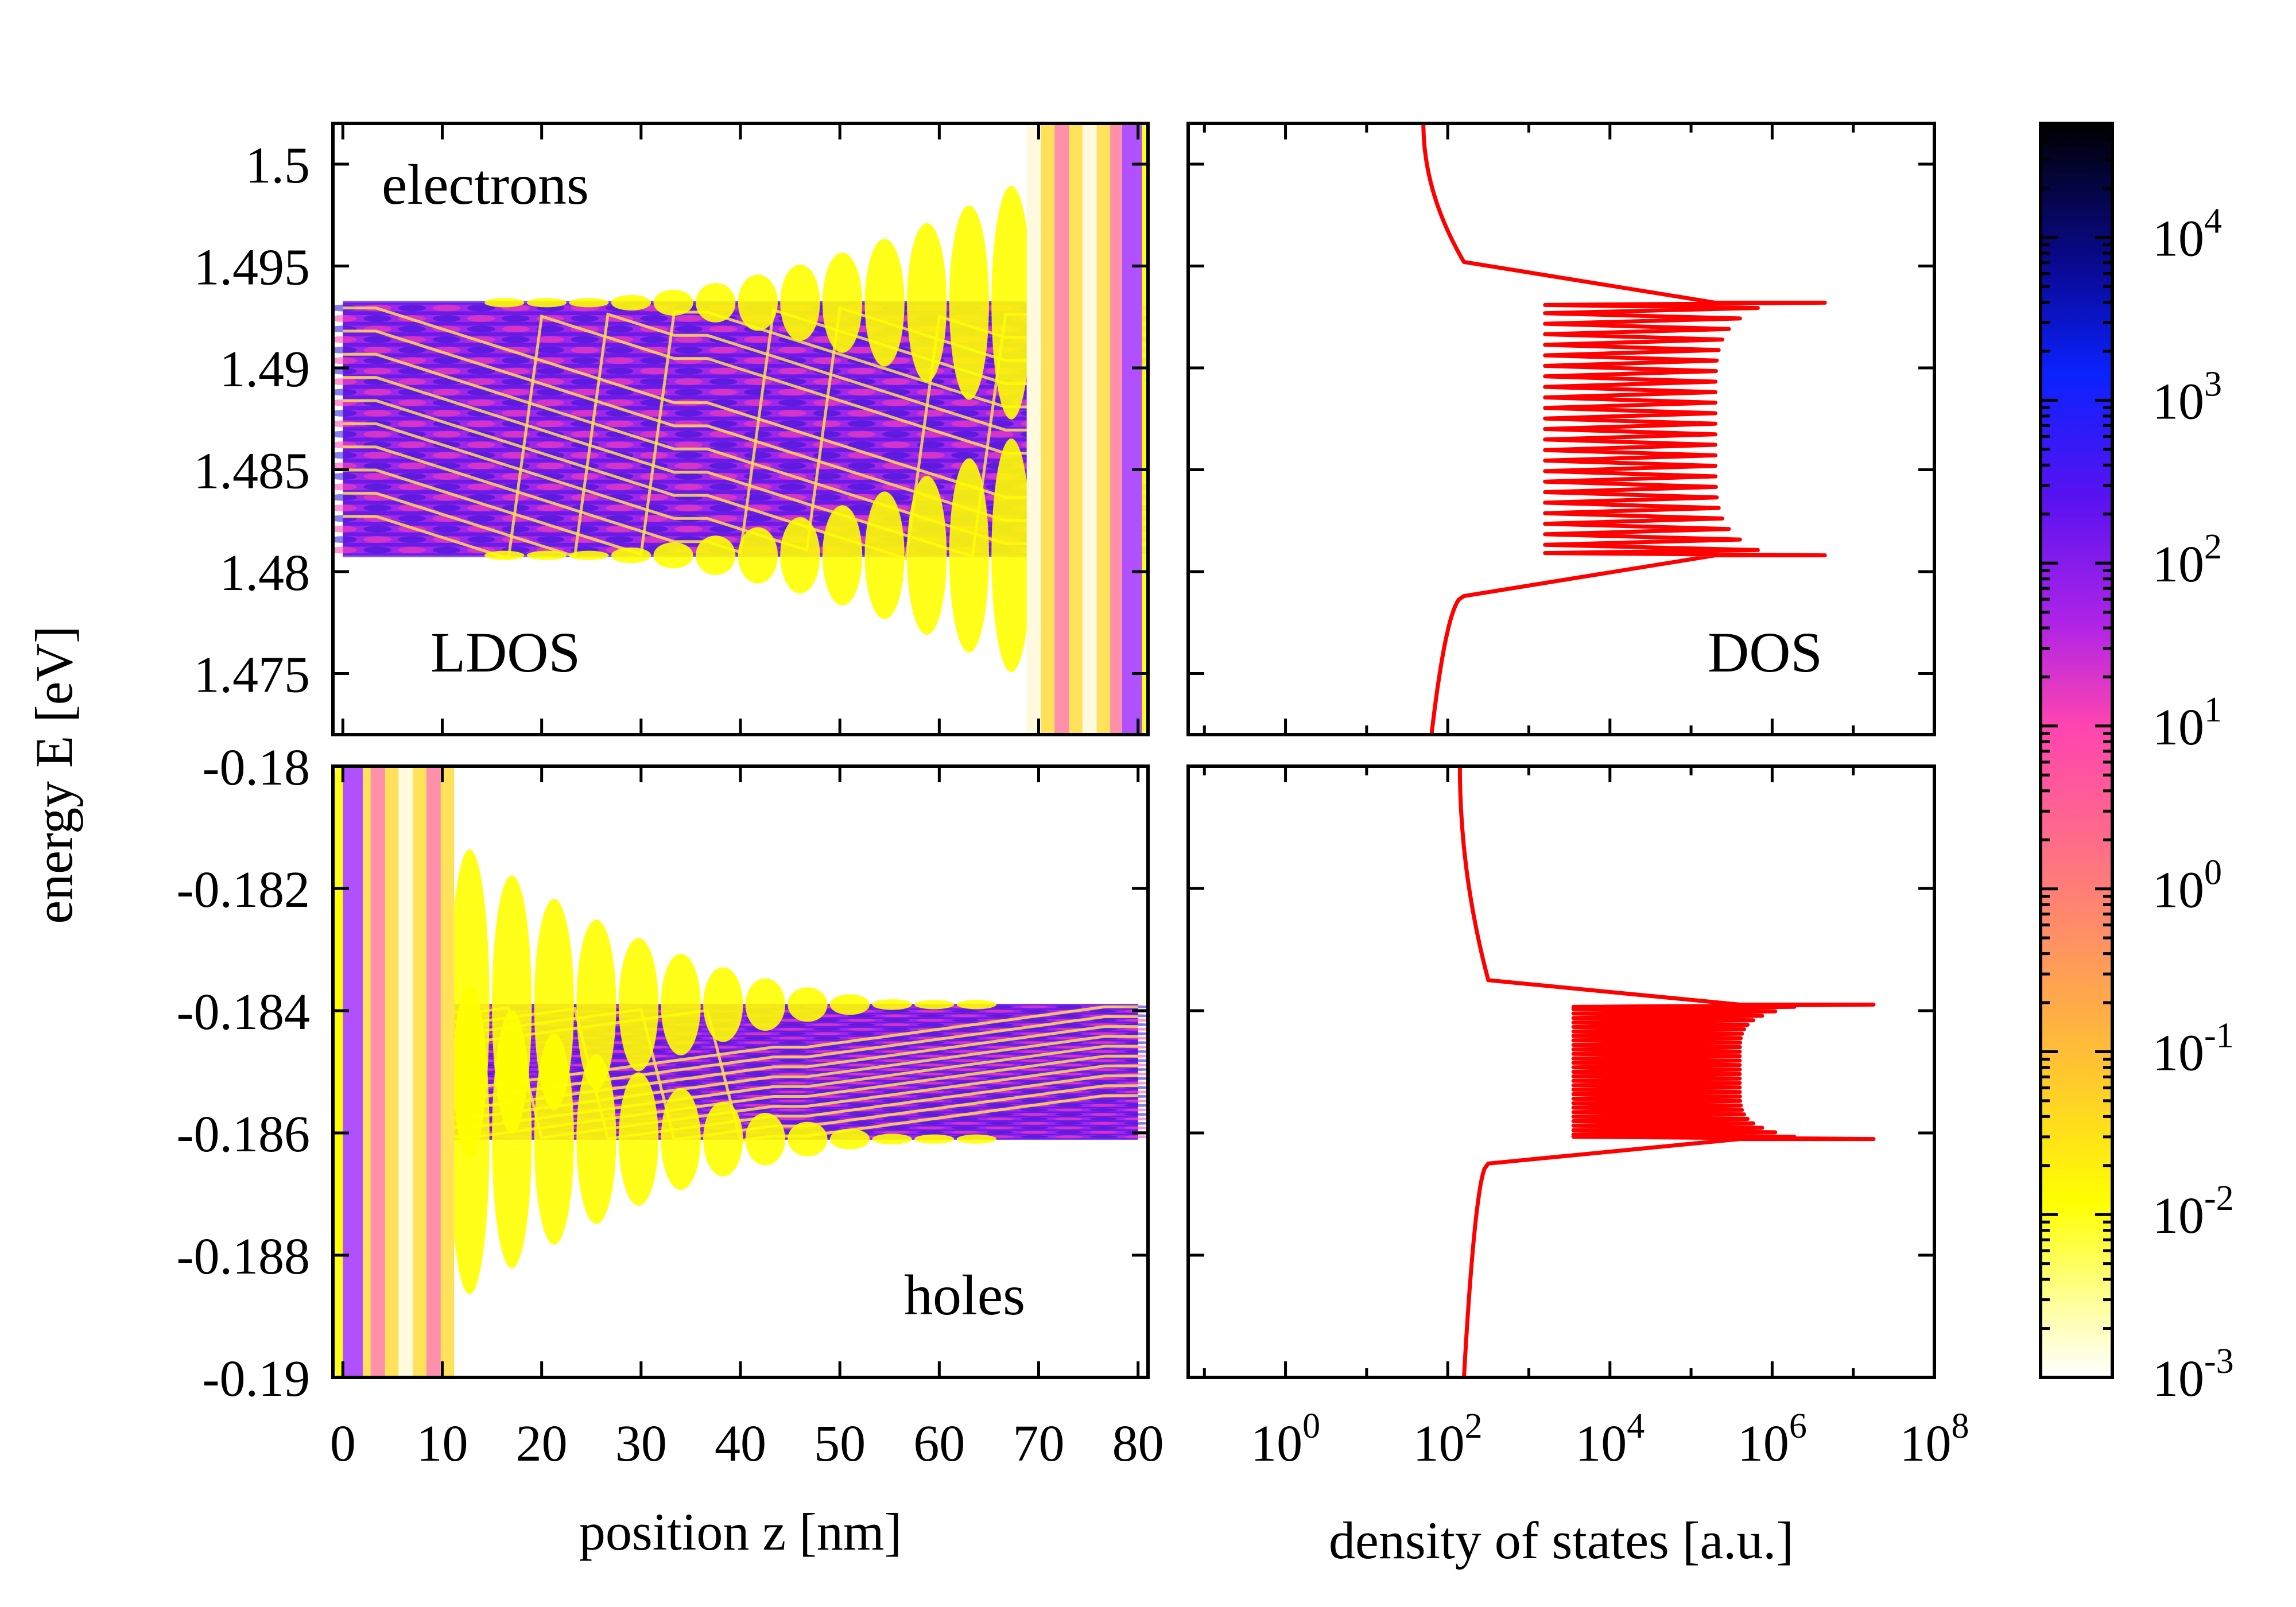  What do you see at coordinates (1561, 1071) in the screenshot?
I see `axes-frame-dos-holes` at bounding box center [1561, 1071].